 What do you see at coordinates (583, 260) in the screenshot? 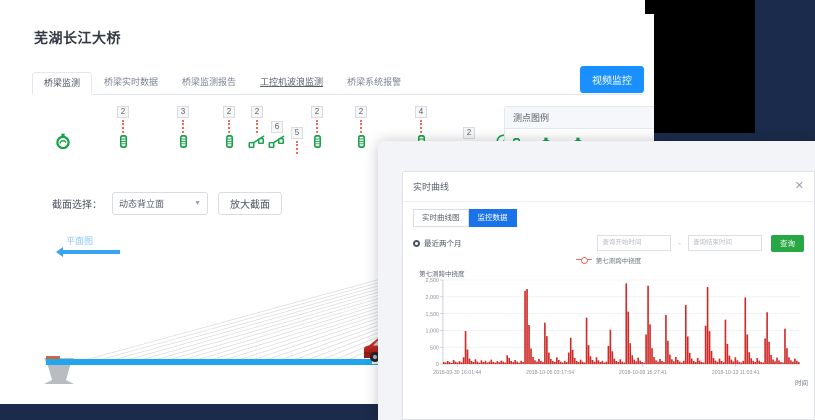
I see `legend-marker-icon` at bounding box center [583, 260].